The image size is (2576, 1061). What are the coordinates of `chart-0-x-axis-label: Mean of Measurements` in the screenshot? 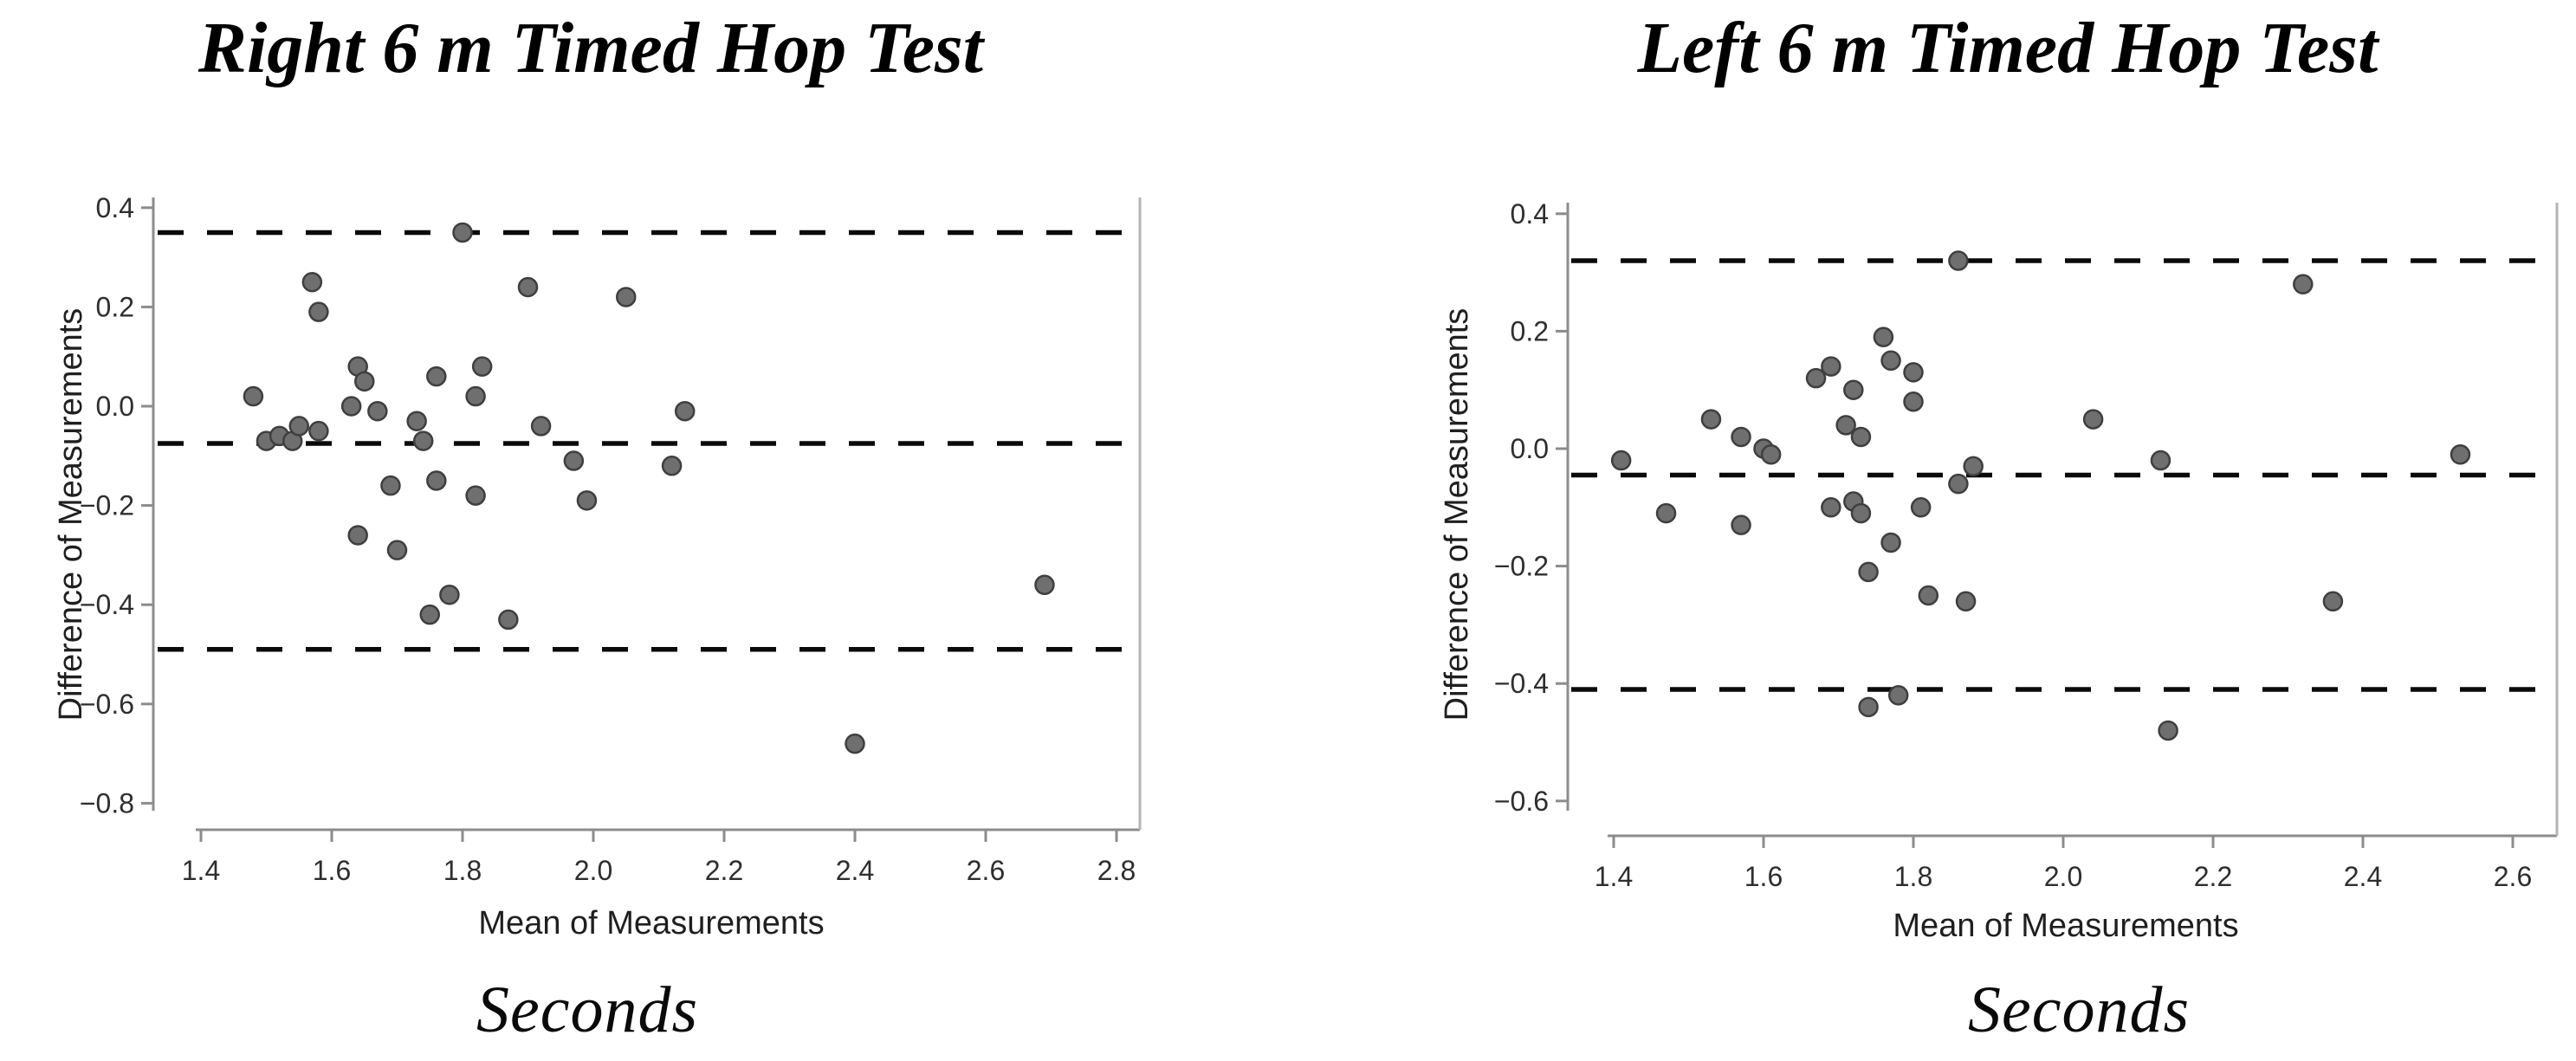 It's located at (651, 923).